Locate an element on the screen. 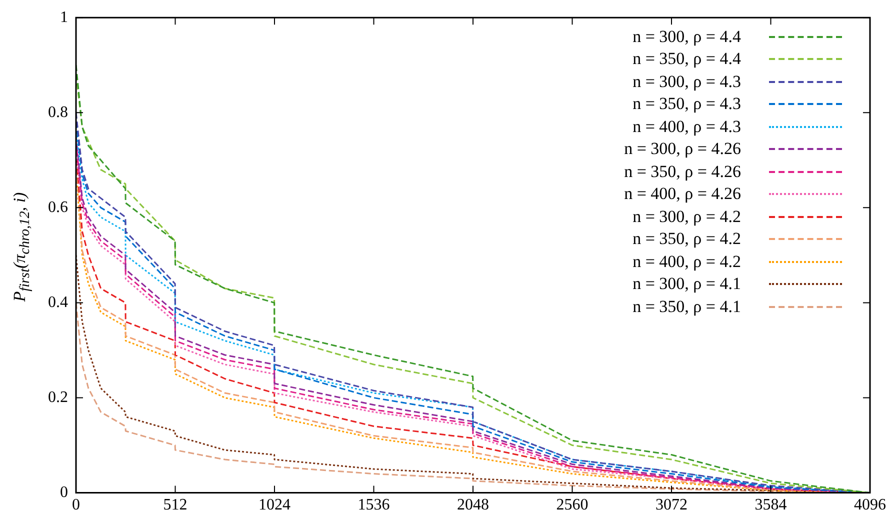  x-tick-label: 2048 is located at coordinates (473, 505).